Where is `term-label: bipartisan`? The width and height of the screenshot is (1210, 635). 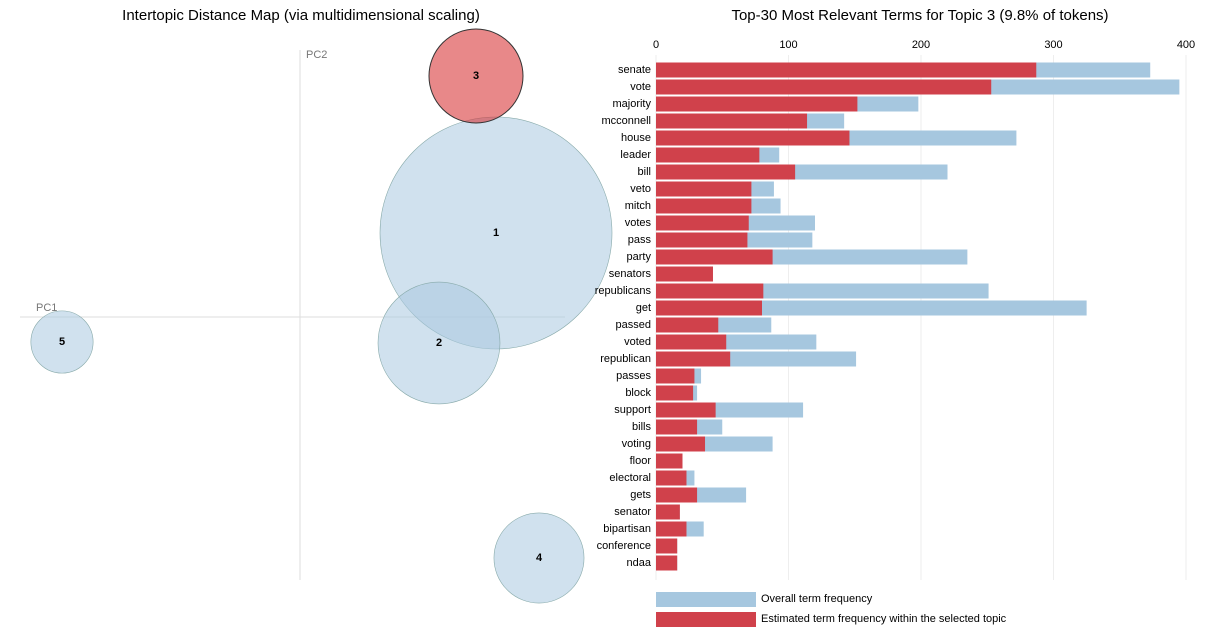 term-label: bipartisan is located at coordinates (627, 529).